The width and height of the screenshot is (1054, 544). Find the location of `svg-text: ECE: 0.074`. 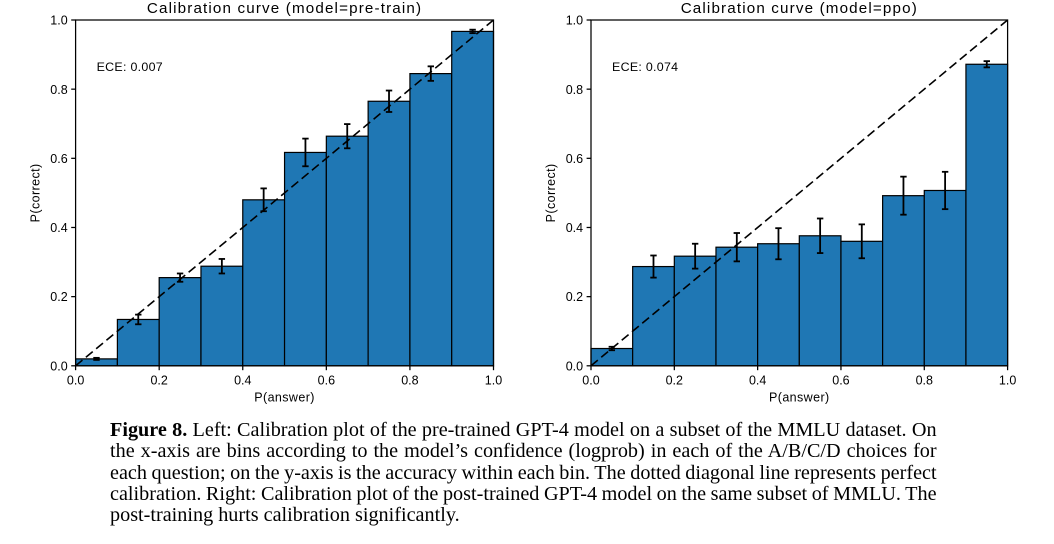

svg-text: ECE: 0.074 is located at coordinates (645, 67).